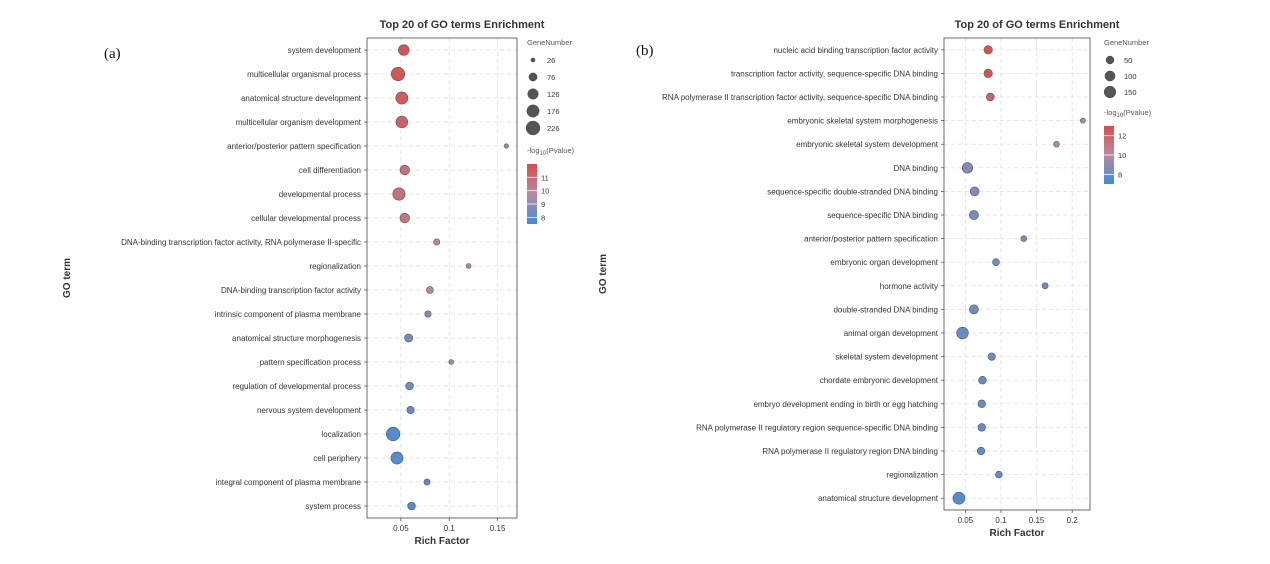  Describe the element at coordinates (67, 278) in the screenshot. I see `y-axis-title: GO term` at that location.